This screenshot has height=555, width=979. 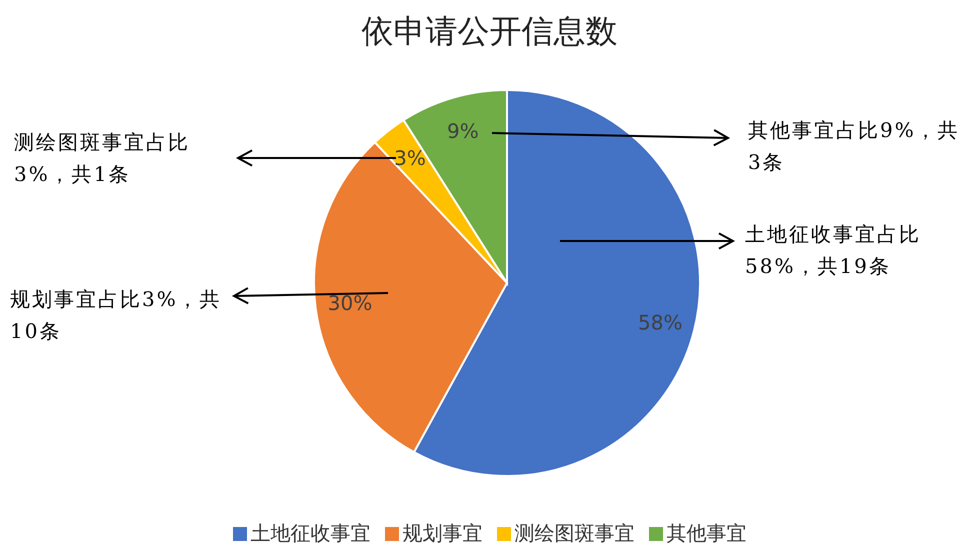 What do you see at coordinates (833, 250) in the screenshot?
I see `text: 土地征收事宜占比58%，共19条` at bounding box center [833, 250].